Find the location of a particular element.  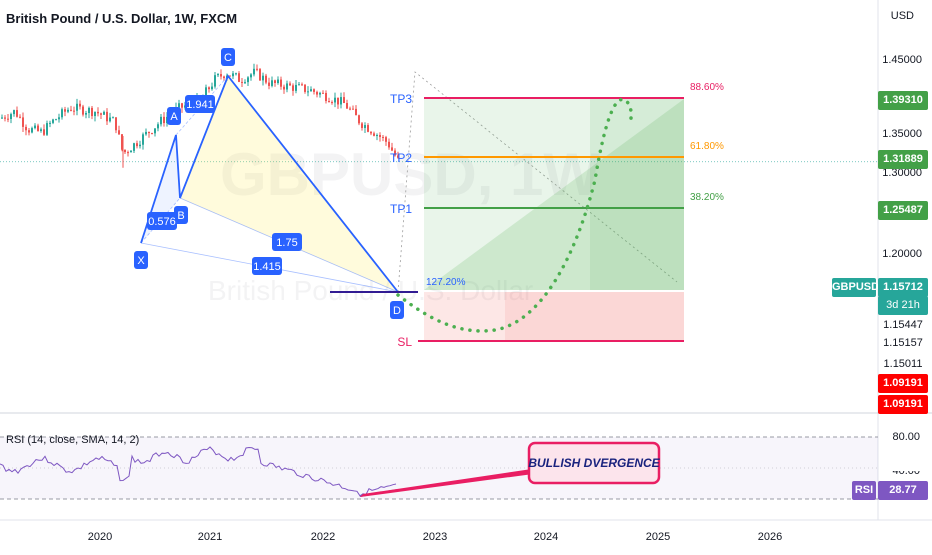

price-label: 1.15157 is located at coordinates (903, 343).